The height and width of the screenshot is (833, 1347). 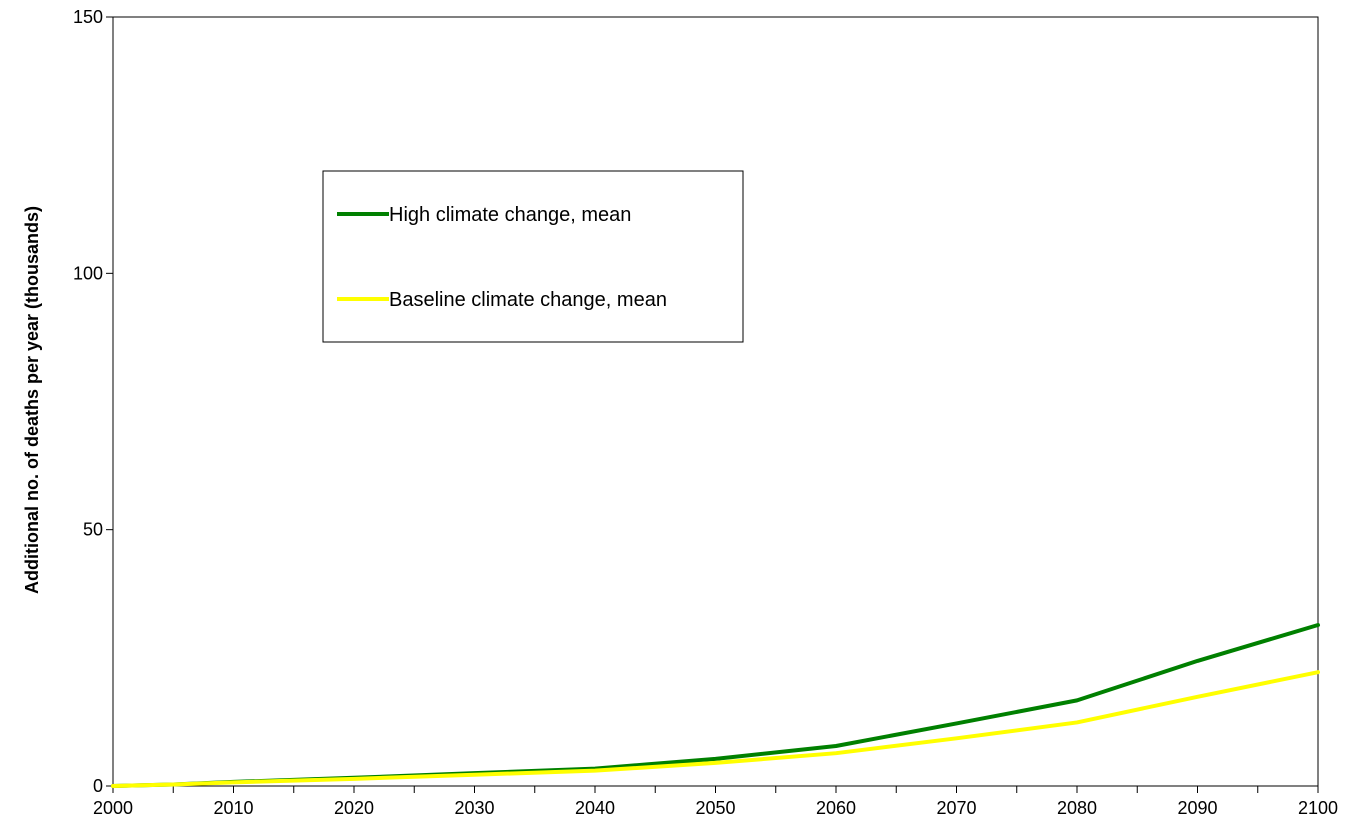 What do you see at coordinates (354, 808) in the screenshot?
I see `x-tick-label: 2020` at bounding box center [354, 808].